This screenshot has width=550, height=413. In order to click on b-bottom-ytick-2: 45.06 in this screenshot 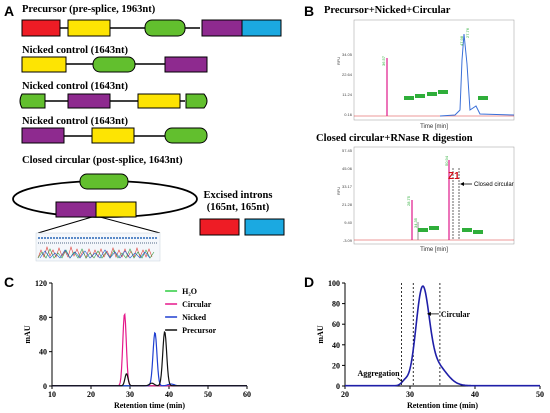, I will do `click(347, 168)`.